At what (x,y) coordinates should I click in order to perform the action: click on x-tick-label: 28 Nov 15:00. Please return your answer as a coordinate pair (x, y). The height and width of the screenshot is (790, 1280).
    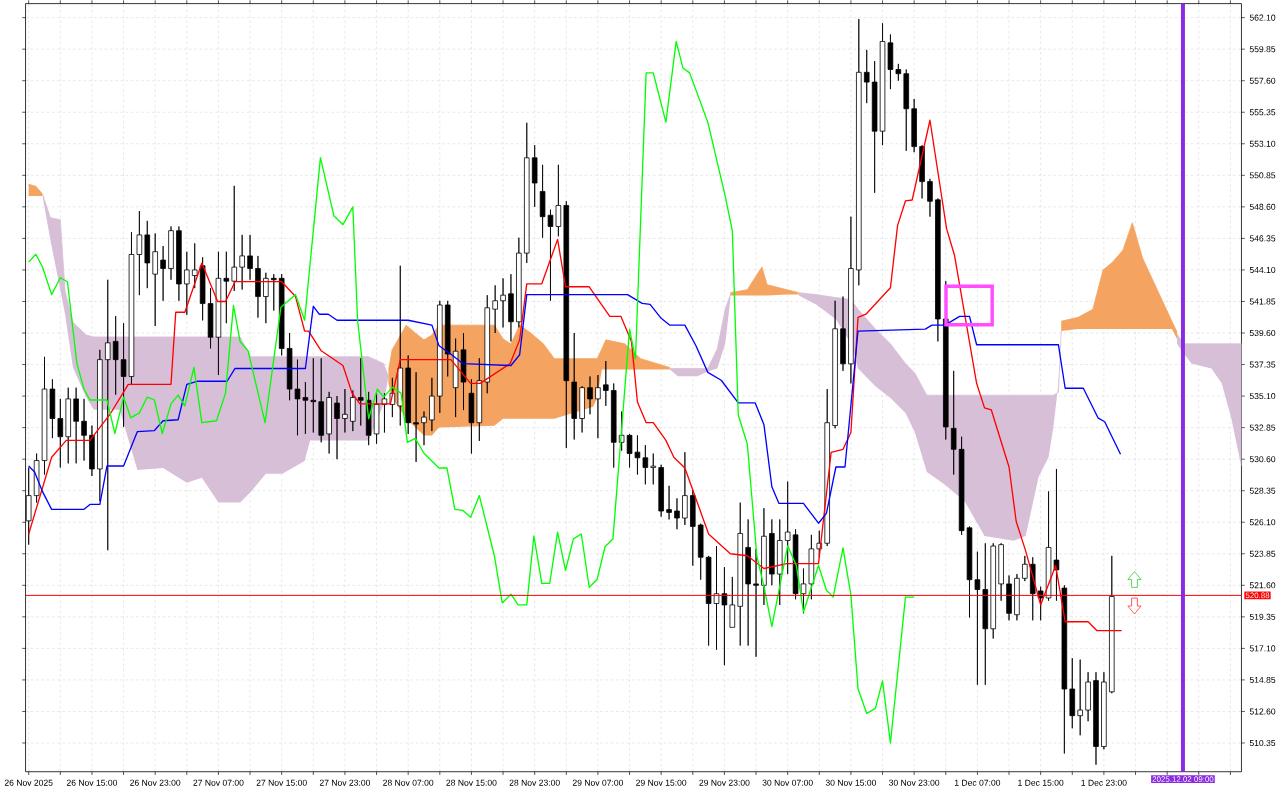
    Looking at the image, I should click on (471, 782).